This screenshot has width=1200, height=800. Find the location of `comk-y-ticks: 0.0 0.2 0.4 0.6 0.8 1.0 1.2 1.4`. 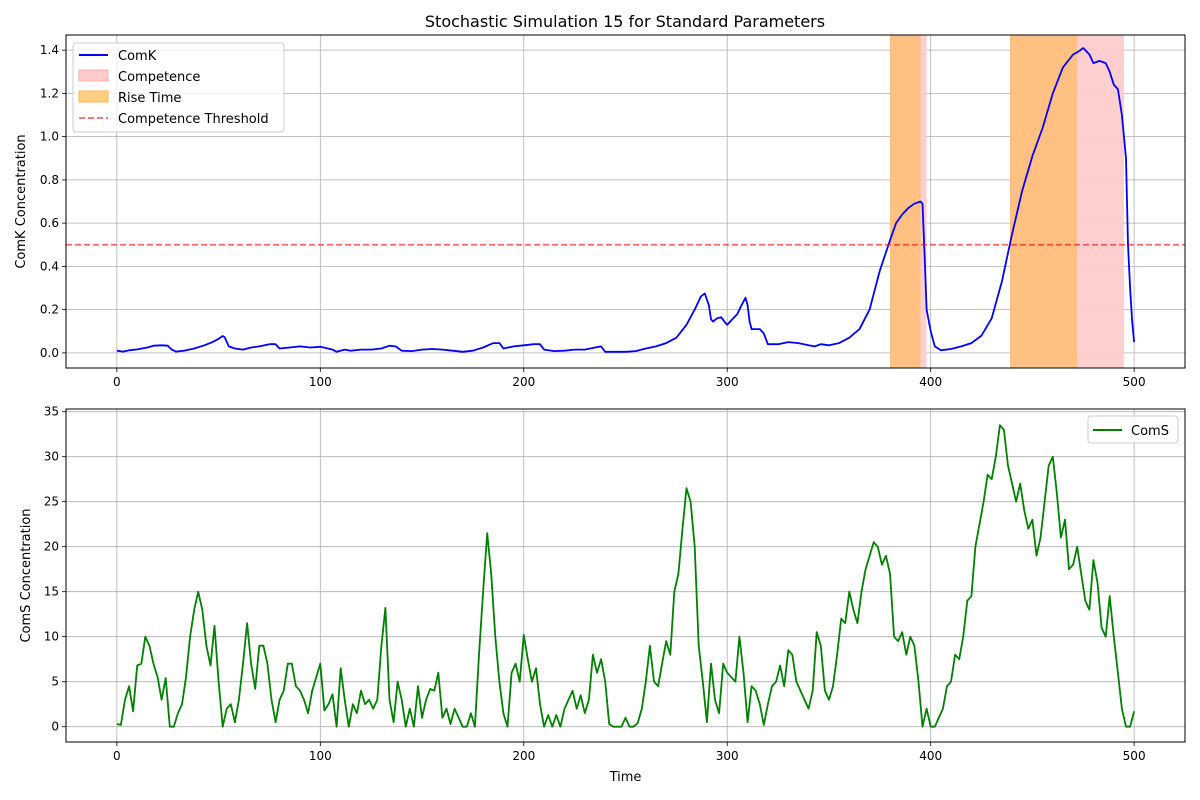

comk-y-ticks: 0.0 0.2 0.4 0.6 0.8 1.0 1.2 1.4 is located at coordinates (53, 201).